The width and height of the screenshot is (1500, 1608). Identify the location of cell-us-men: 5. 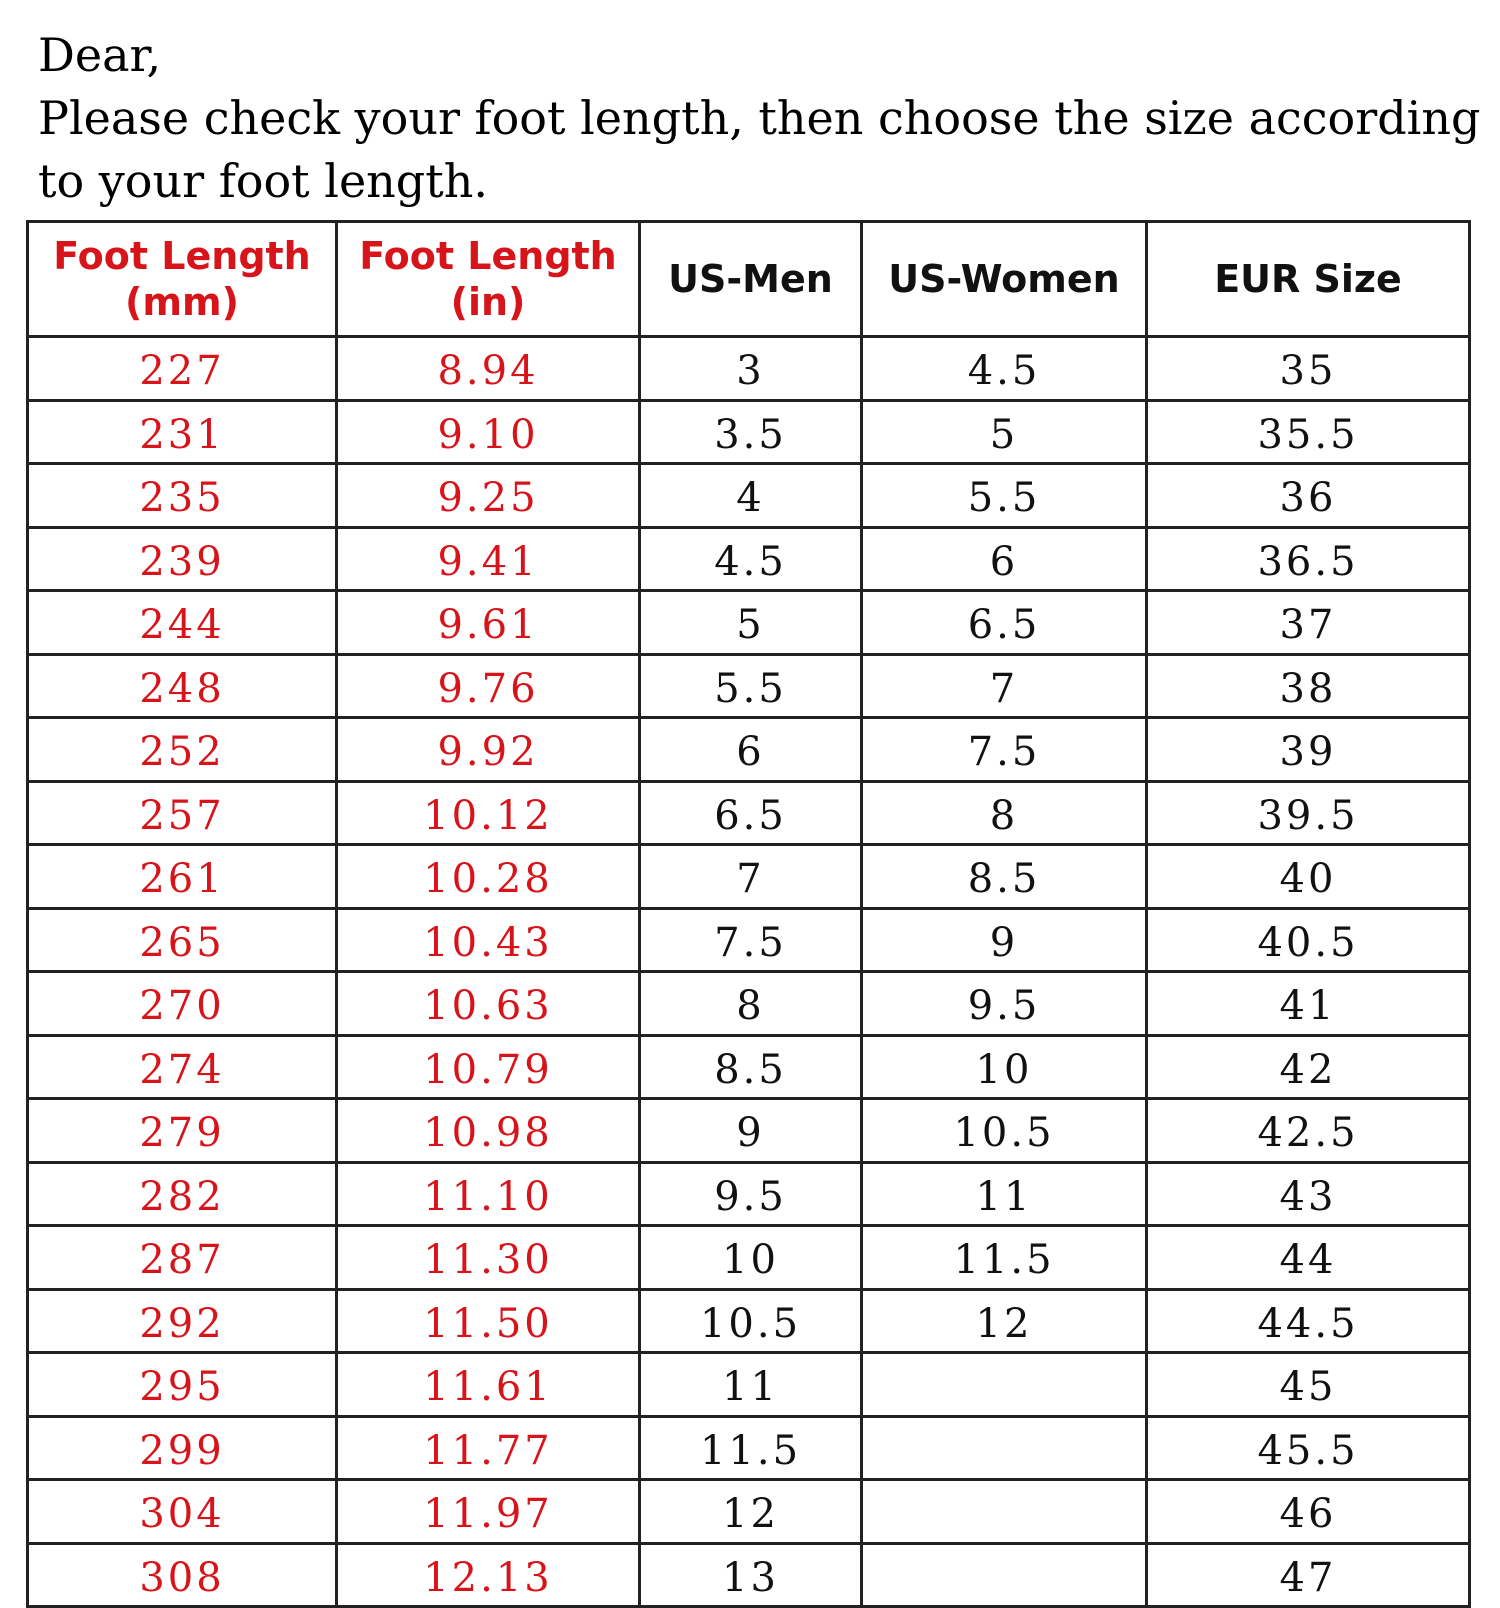
(750, 622).